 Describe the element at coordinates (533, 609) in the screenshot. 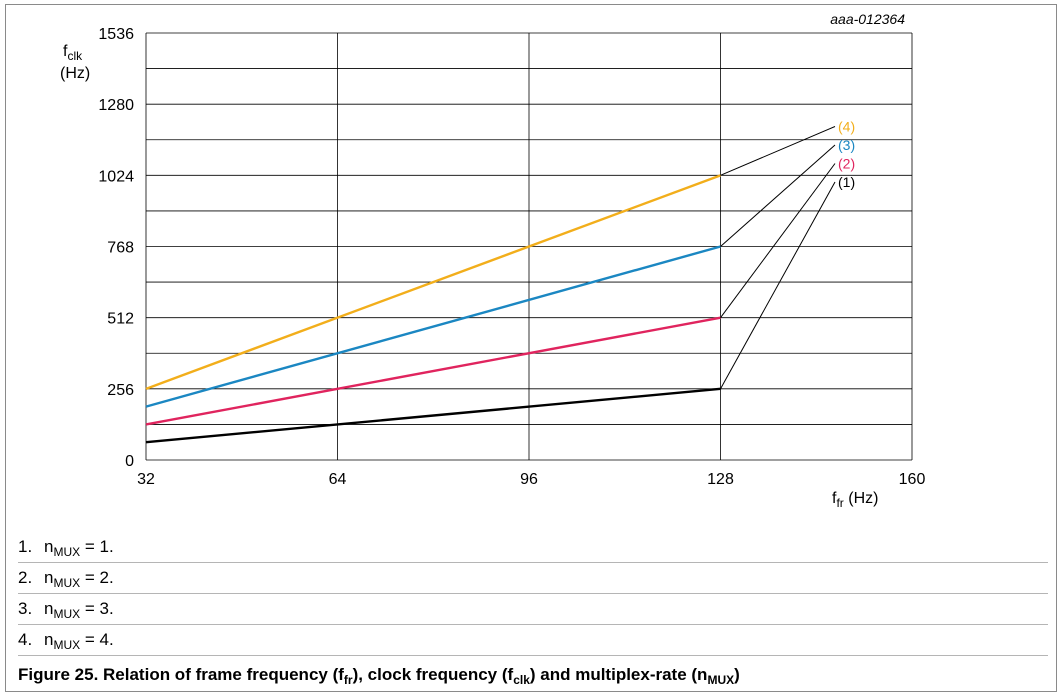

I see `note-item: 3. nMUX = 3.` at that location.